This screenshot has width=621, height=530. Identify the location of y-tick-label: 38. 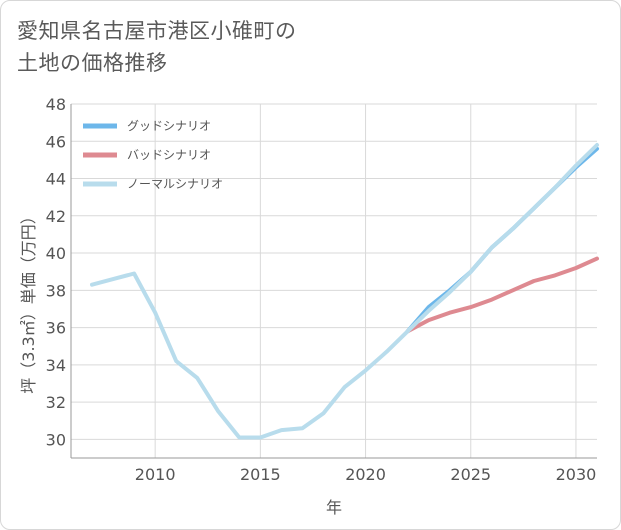
(56, 290).